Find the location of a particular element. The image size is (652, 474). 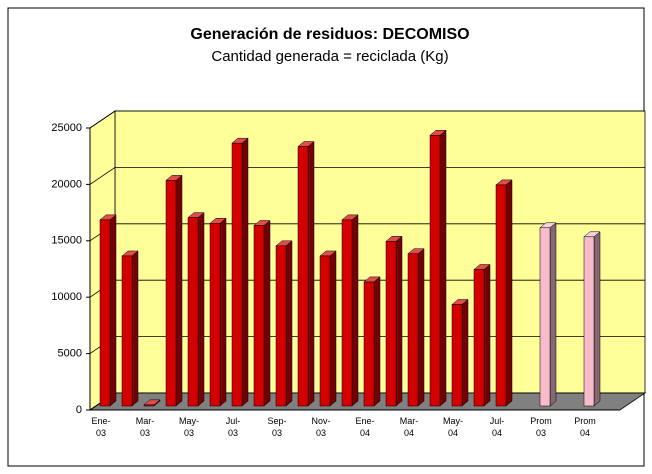

y-tick-label: 10000 is located at coordinates (66, 297).